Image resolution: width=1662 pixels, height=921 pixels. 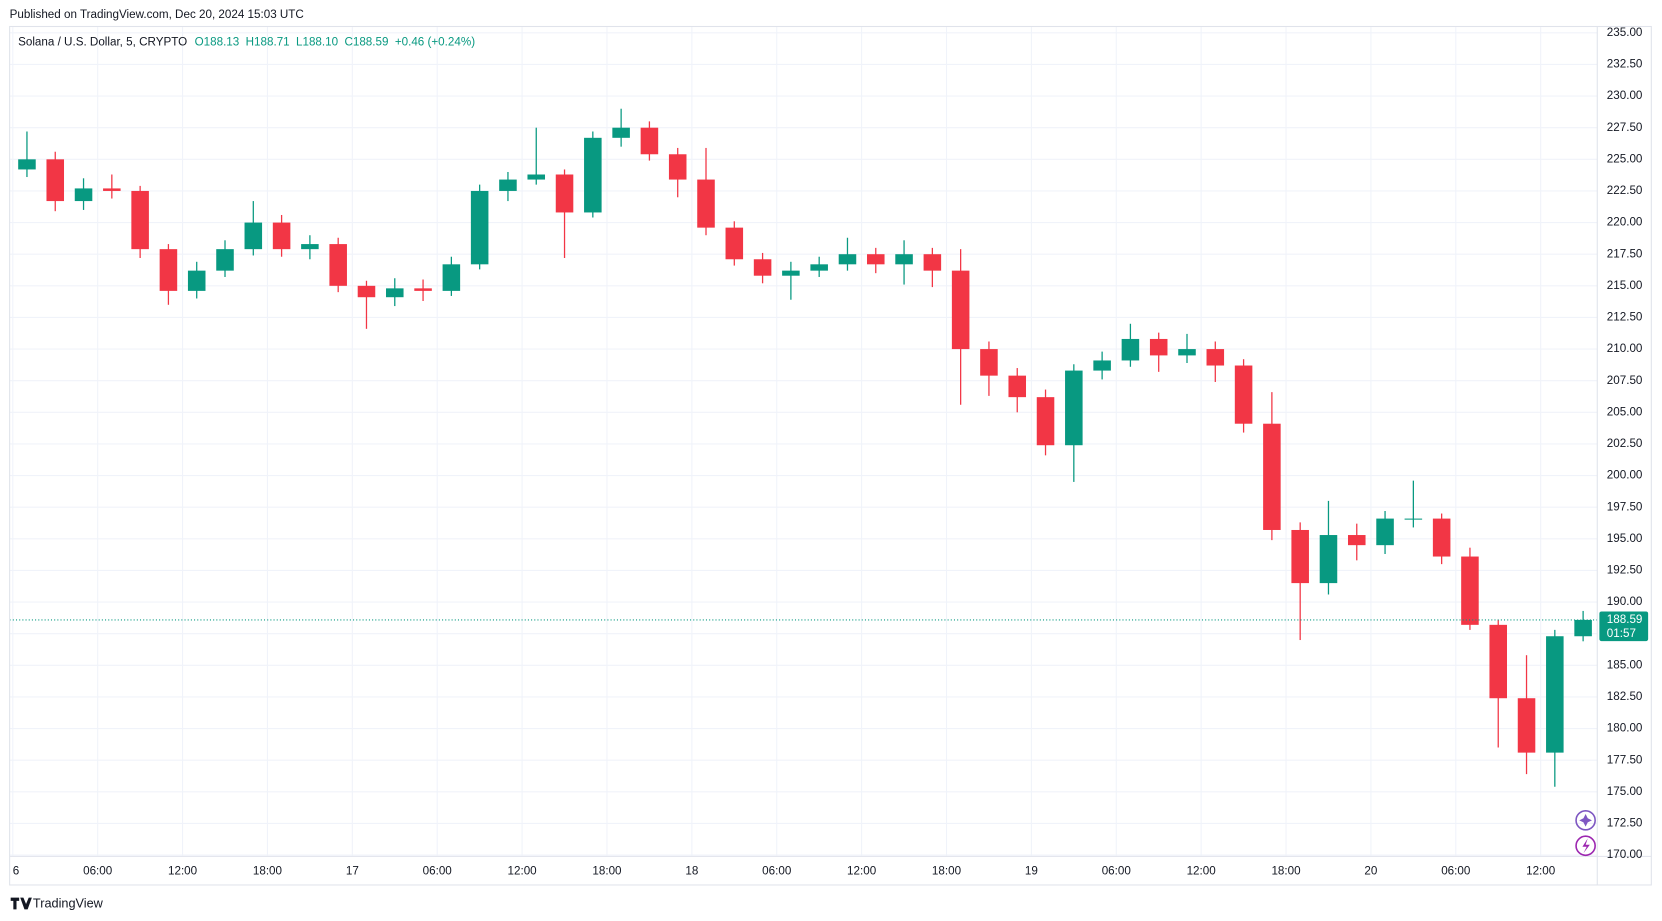 I want to click on y-tick-label: 192.50, so click(x=1625, y=570).